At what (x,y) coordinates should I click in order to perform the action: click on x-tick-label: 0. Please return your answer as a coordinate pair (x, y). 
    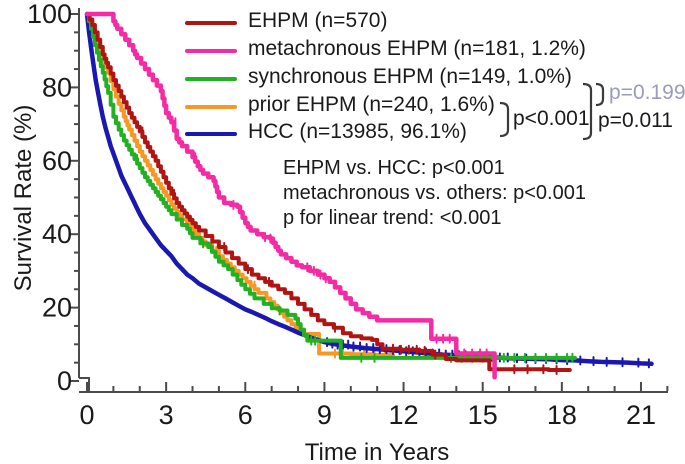
    Looking at the image, I should click on (86, 415).